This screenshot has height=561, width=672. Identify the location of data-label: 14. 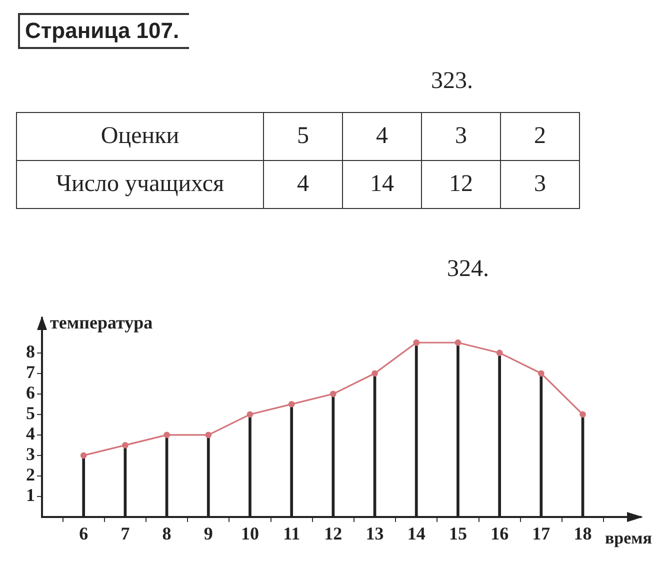
(382, 184).